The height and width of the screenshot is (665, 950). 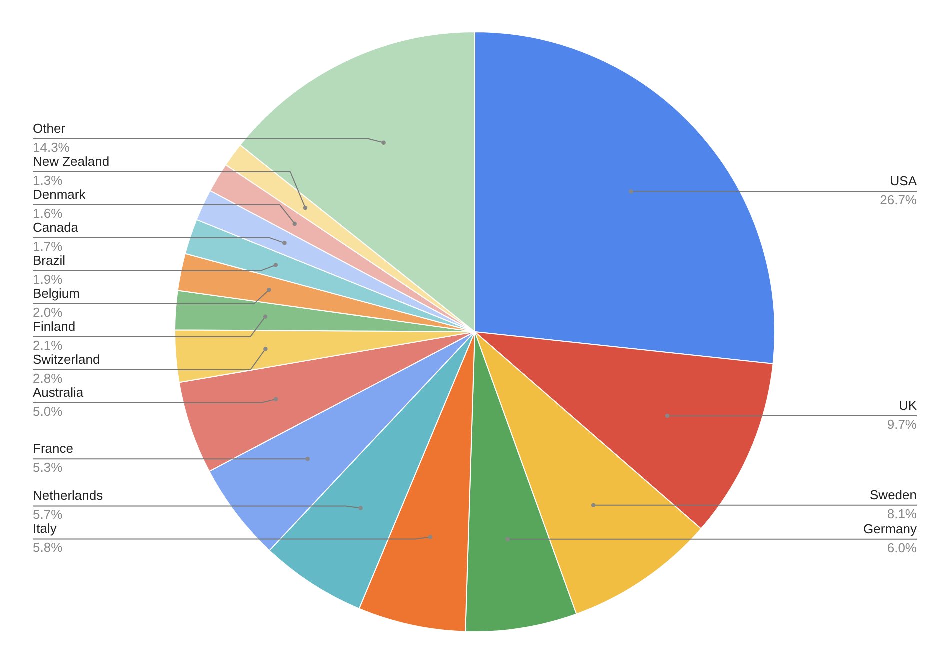 I want to click on slice-label: UK, so click(x=908, y=406).